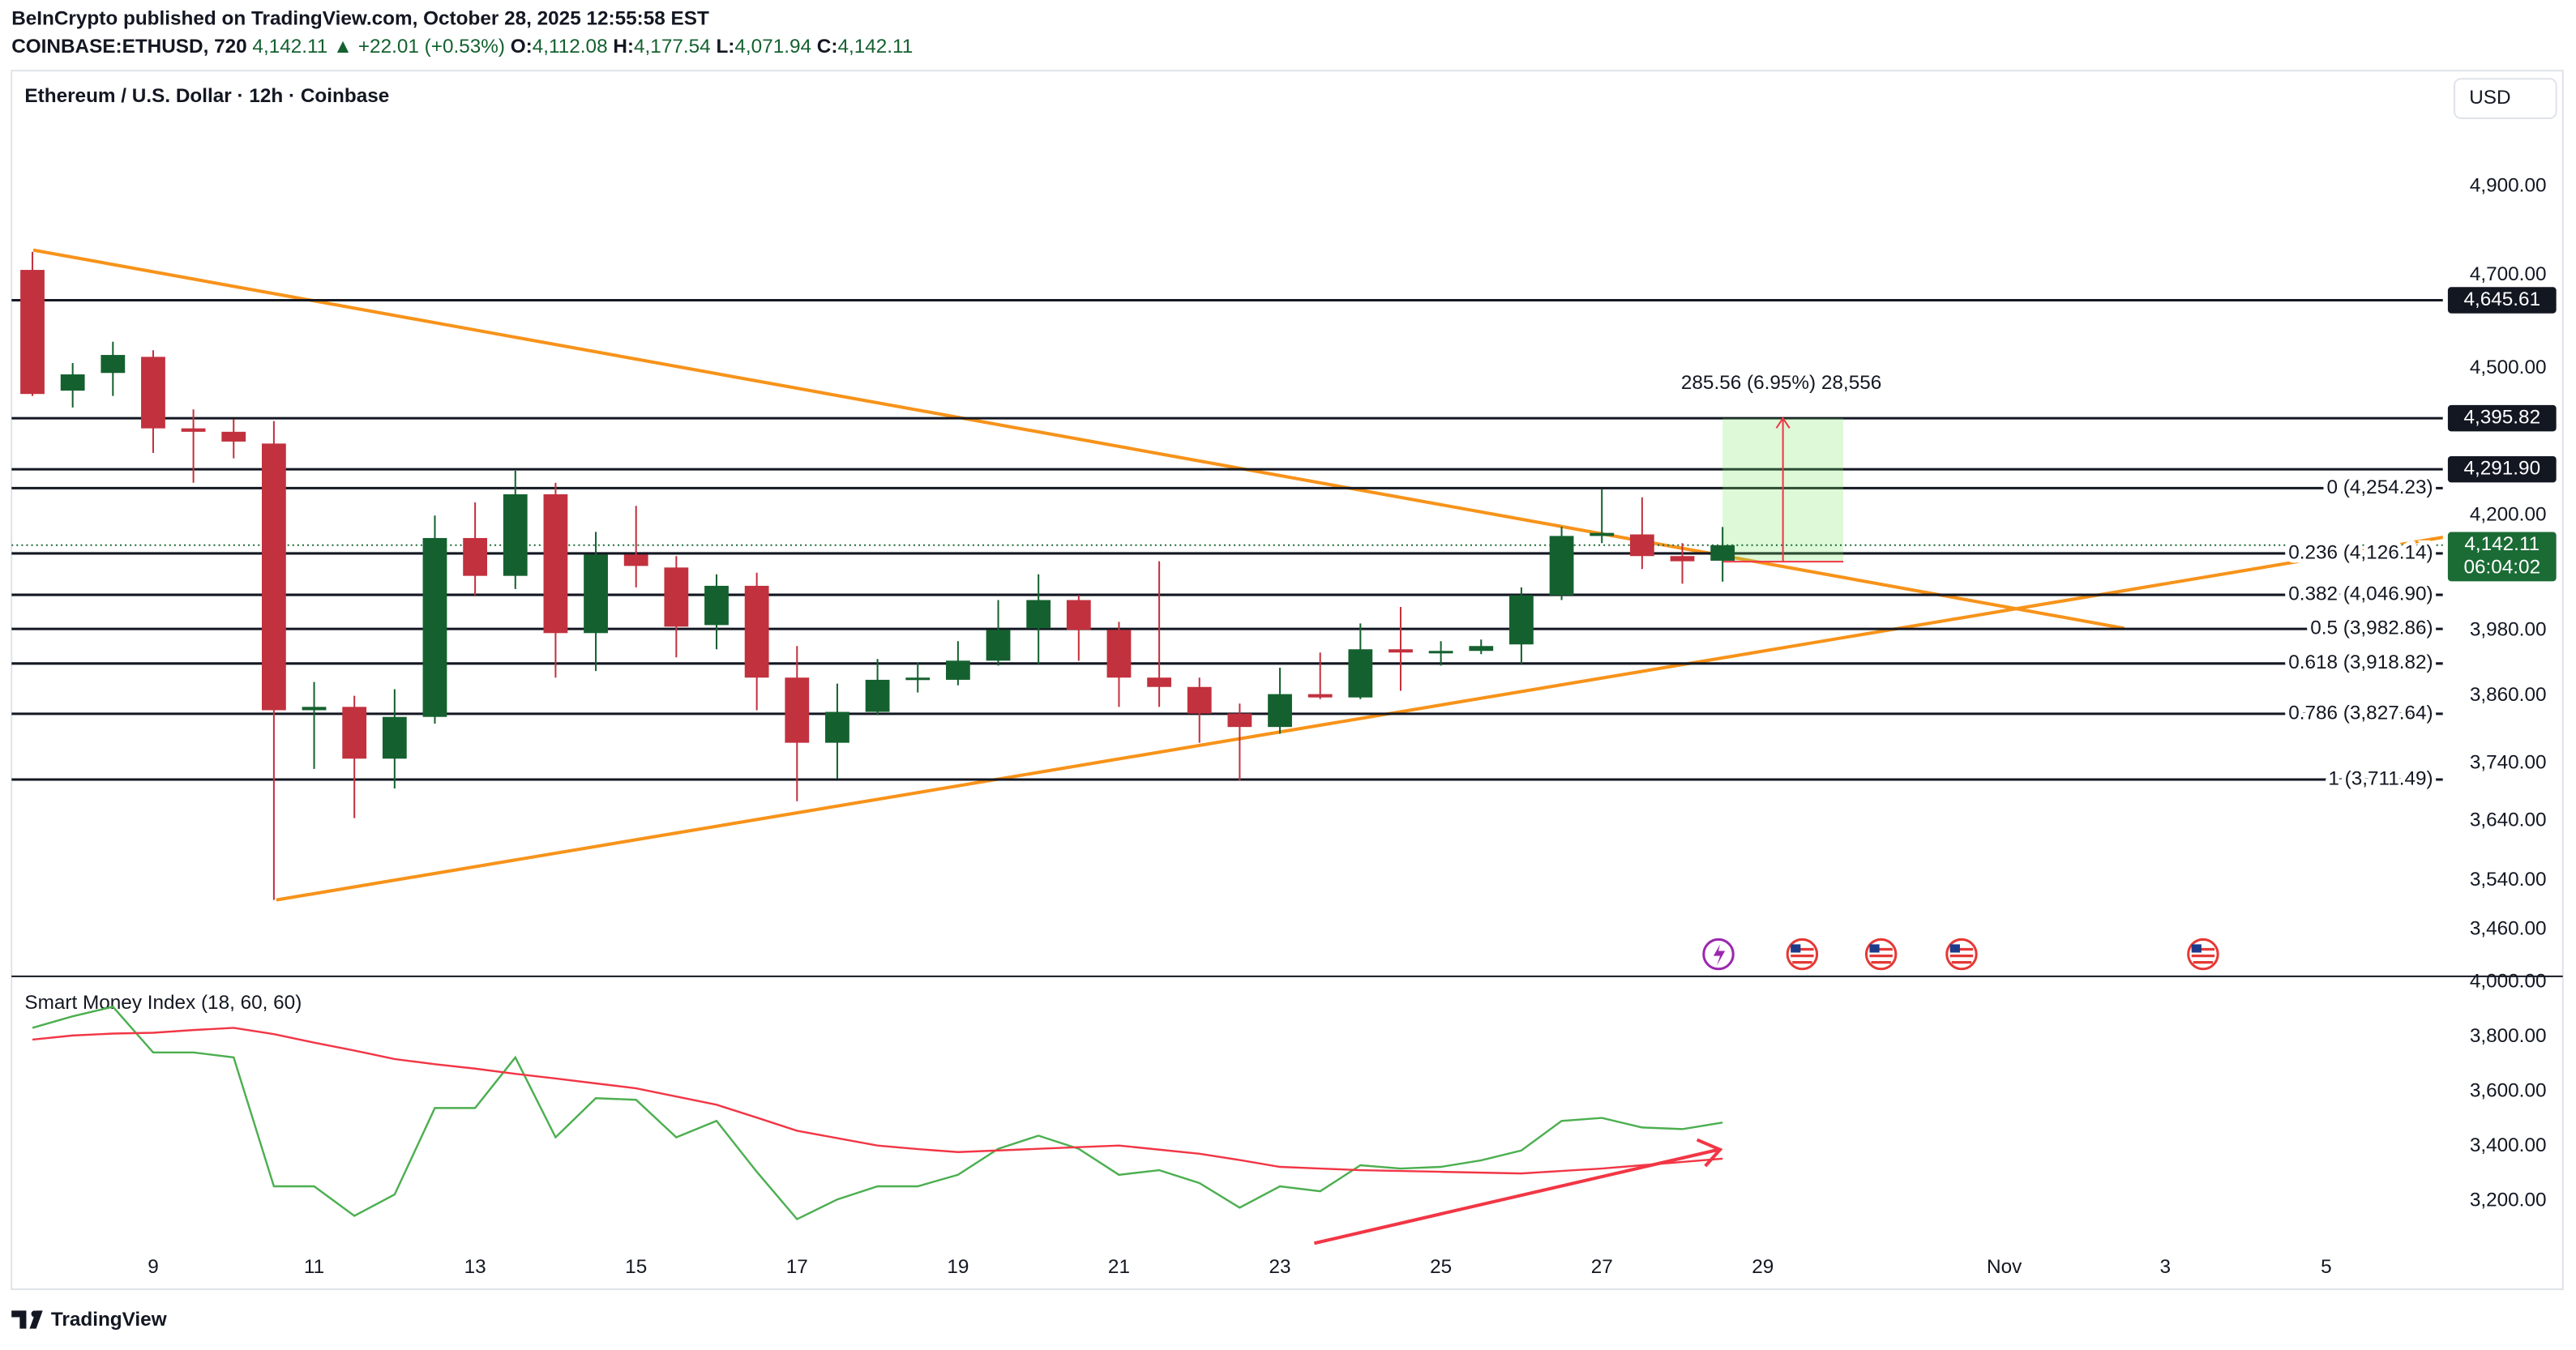 Image resolution: width=2576 pixels, height=1350 pixels. Describe the element at coordinates (2508, 1091) in the screenshot. I see `y-tick-label: 3,600.00` at that location.